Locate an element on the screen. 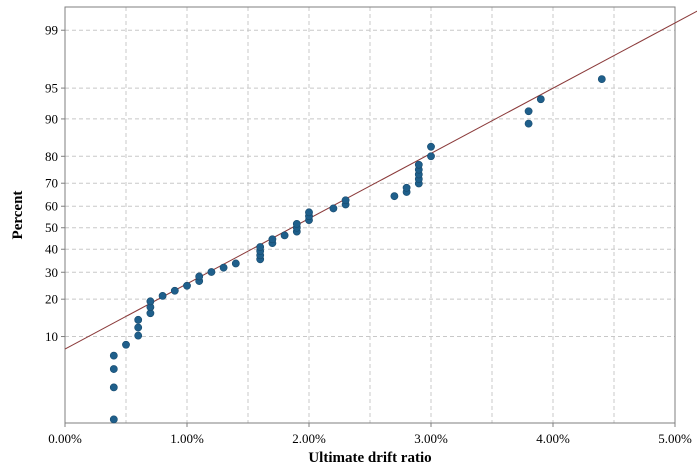 The height and width of the screenshot is (469, 697). y-tick-label: 95 is located at coordinates (51, 88).